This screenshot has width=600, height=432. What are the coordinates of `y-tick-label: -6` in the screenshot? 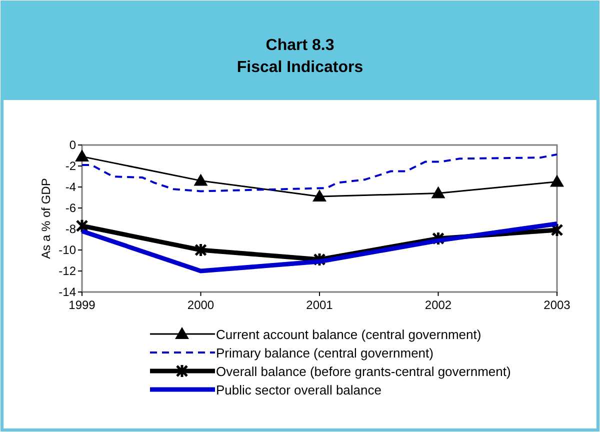 It's located at (70, 208).